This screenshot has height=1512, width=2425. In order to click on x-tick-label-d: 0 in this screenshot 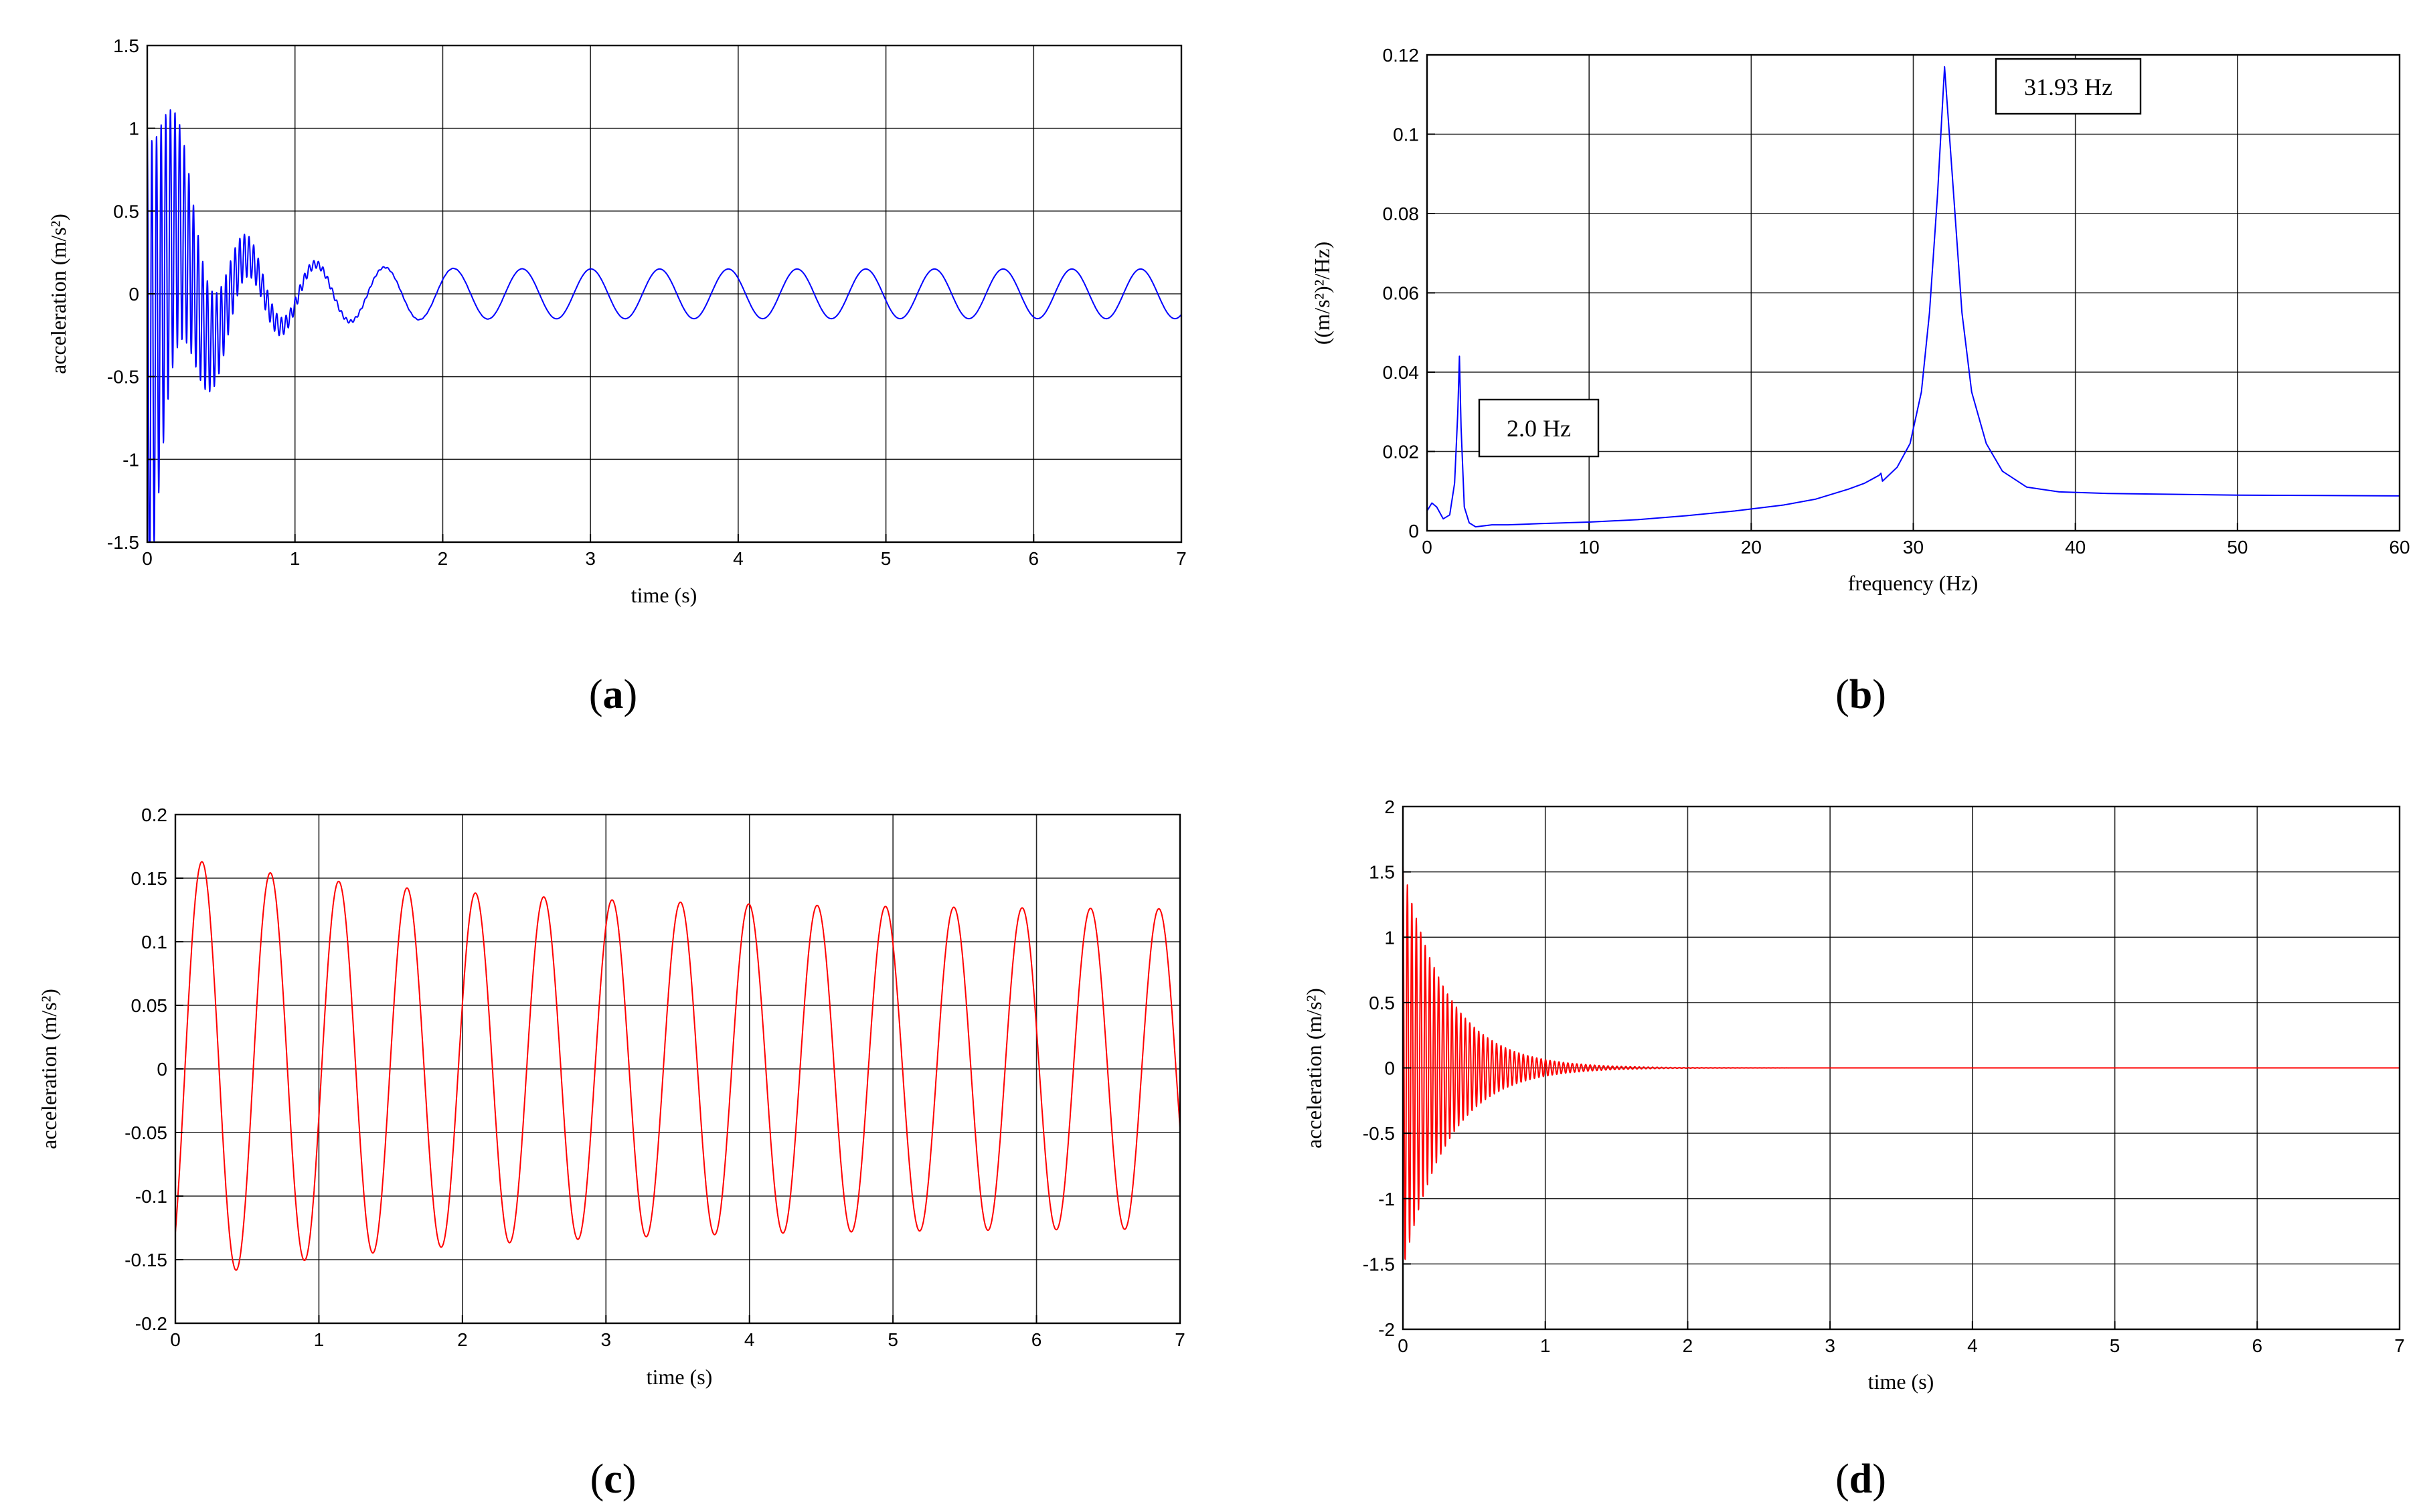, I will do `click(1403, 1345)`.